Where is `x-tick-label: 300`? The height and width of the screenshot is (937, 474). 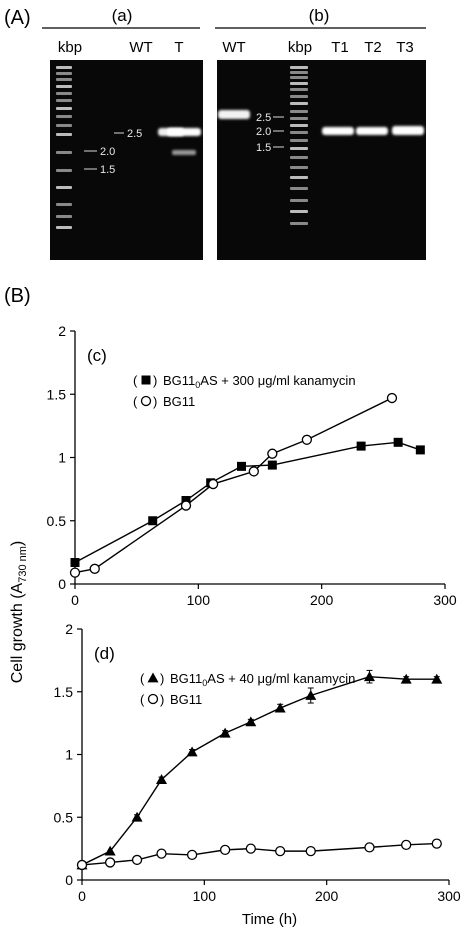
x-tick-label: 300 is located at coordinates (445, 600).